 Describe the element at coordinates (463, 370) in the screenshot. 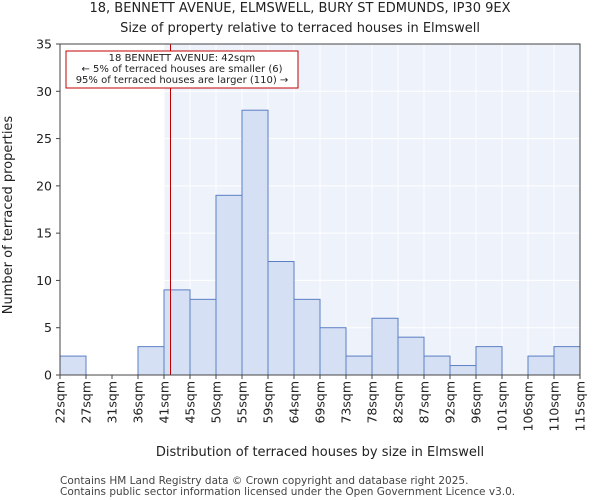

I see `bar-92sqm` at that location.